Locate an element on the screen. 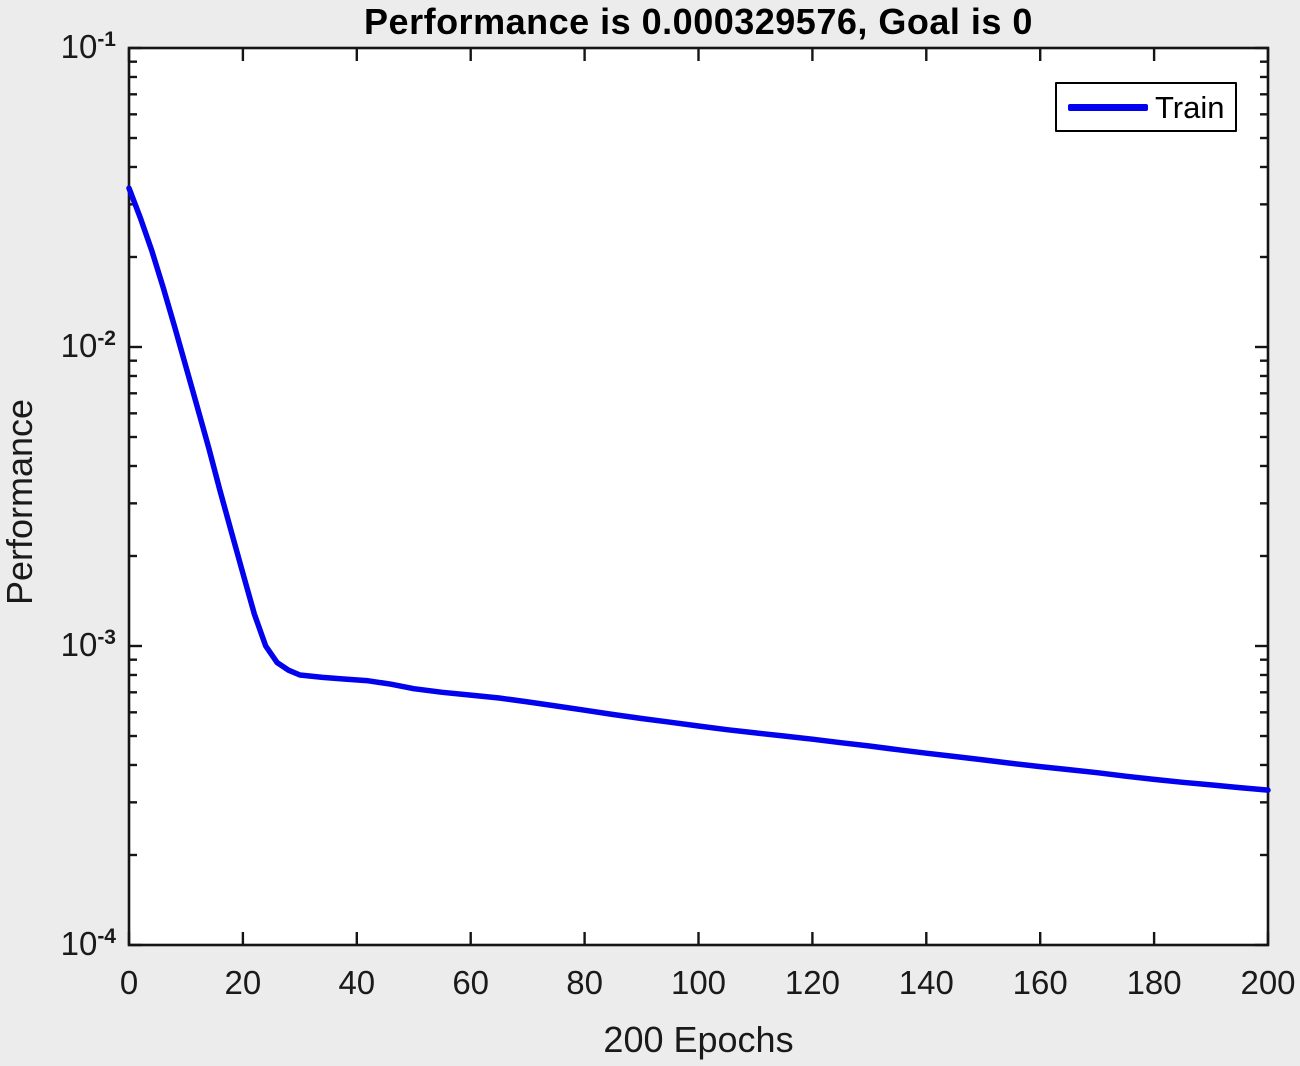  x-tick-label: 160 is located at coordinates (1040, 982).